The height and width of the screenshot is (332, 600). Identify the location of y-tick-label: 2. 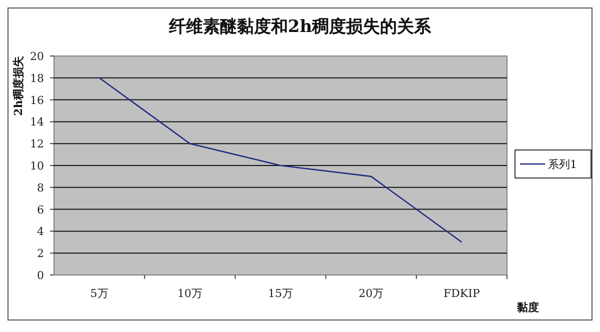
(40, 253).